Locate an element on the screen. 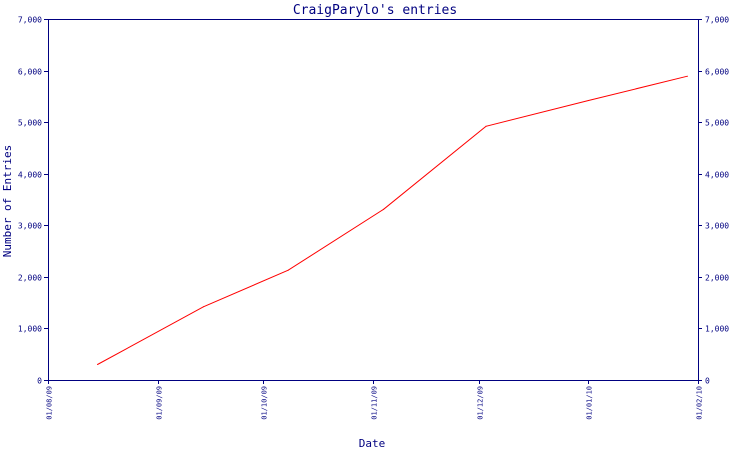 This screenshot has height=450, width=750. y-tick-label-right: 4,000 is located at coordinates (717, 175).